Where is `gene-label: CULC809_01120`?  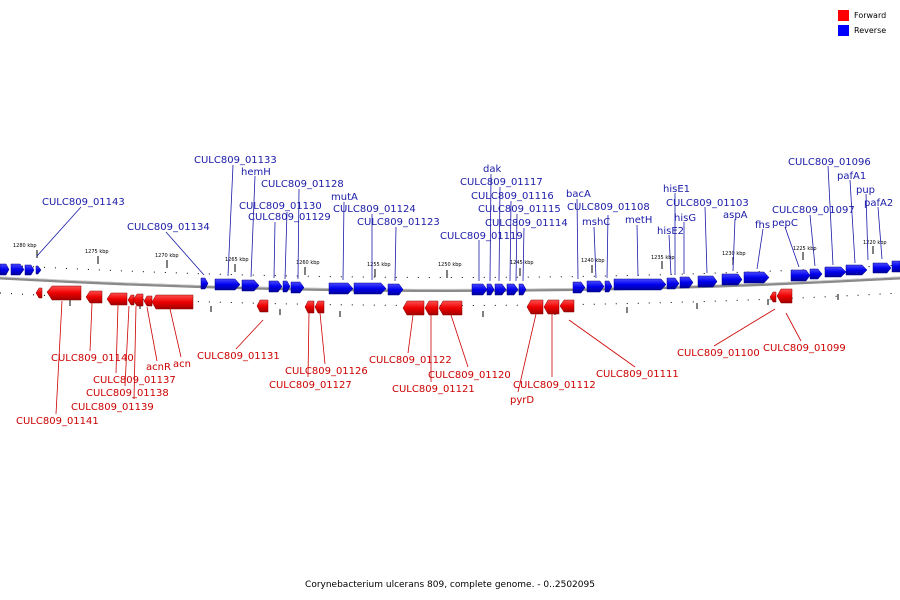 gene-label: CULC809_01120 is located at coordinates (469, 375).